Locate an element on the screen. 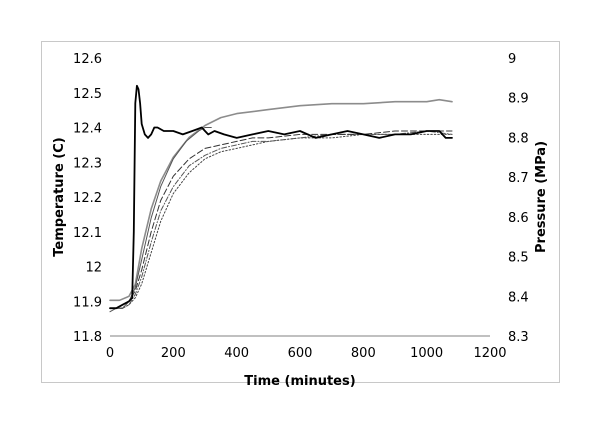 The image size is (600, 425). y-tick-label-left: 11.8 is located at coordinates (87, 337).